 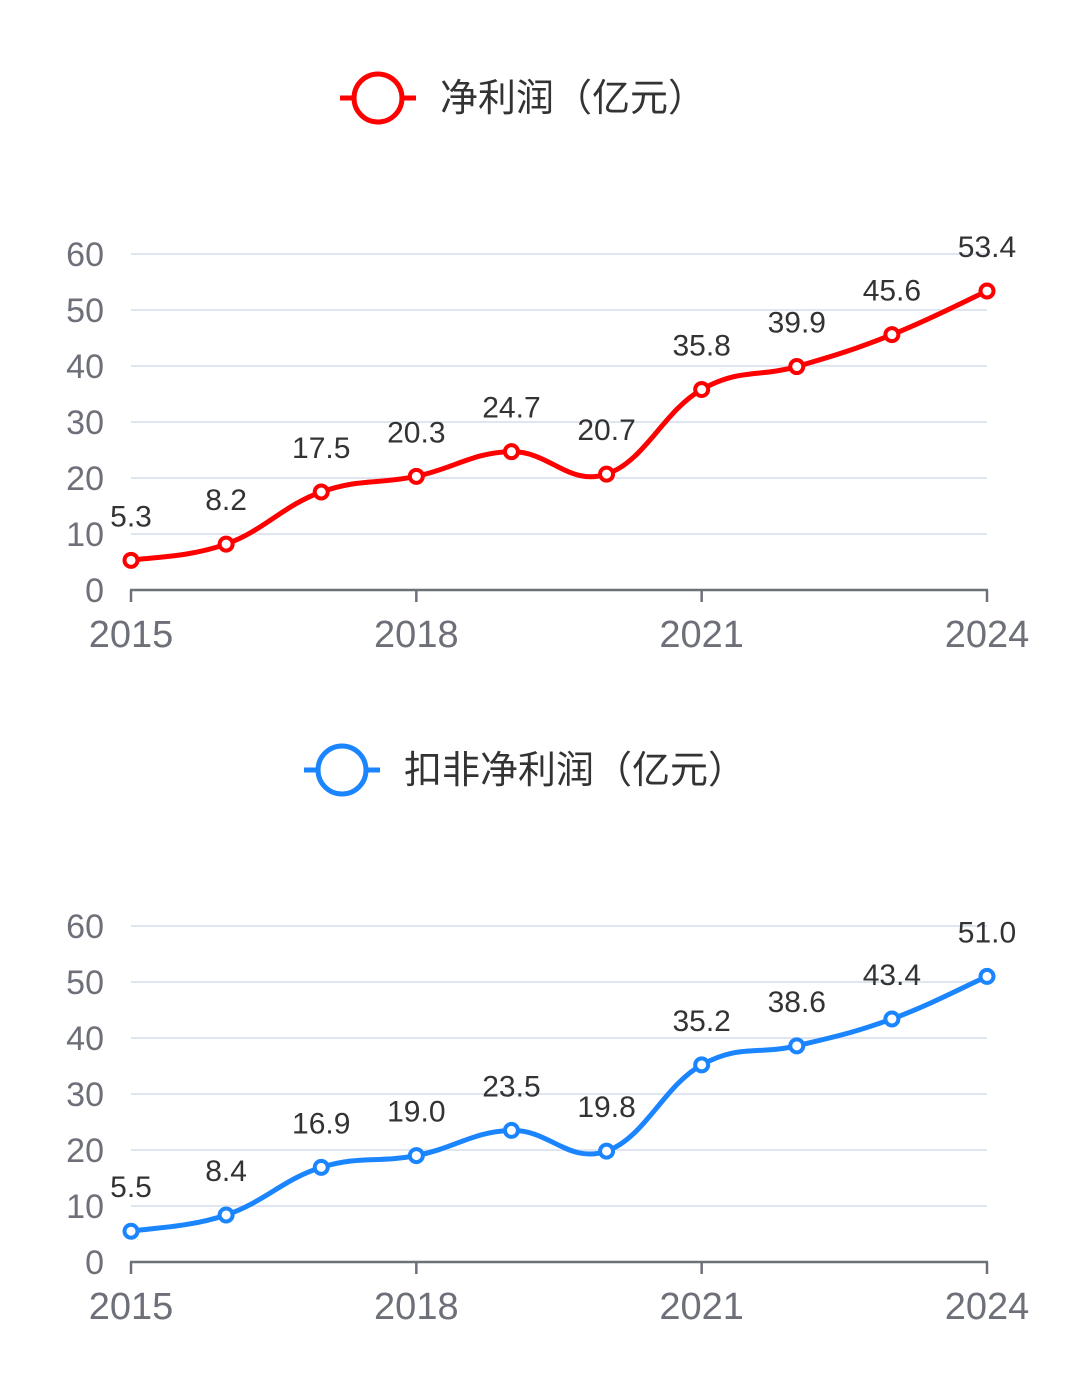 What do you see at coordinates (701, 1021) in the screenshot?
I see `data-label: 35.2` at bounding box center [701, 1021].